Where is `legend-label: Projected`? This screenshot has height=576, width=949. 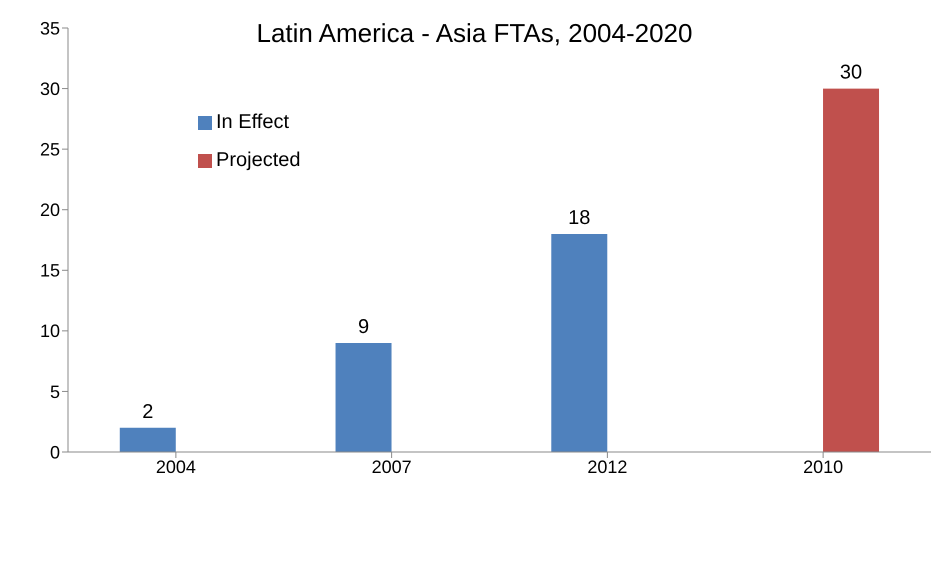 legend-label: Projected is located at coordinates (258, 160).